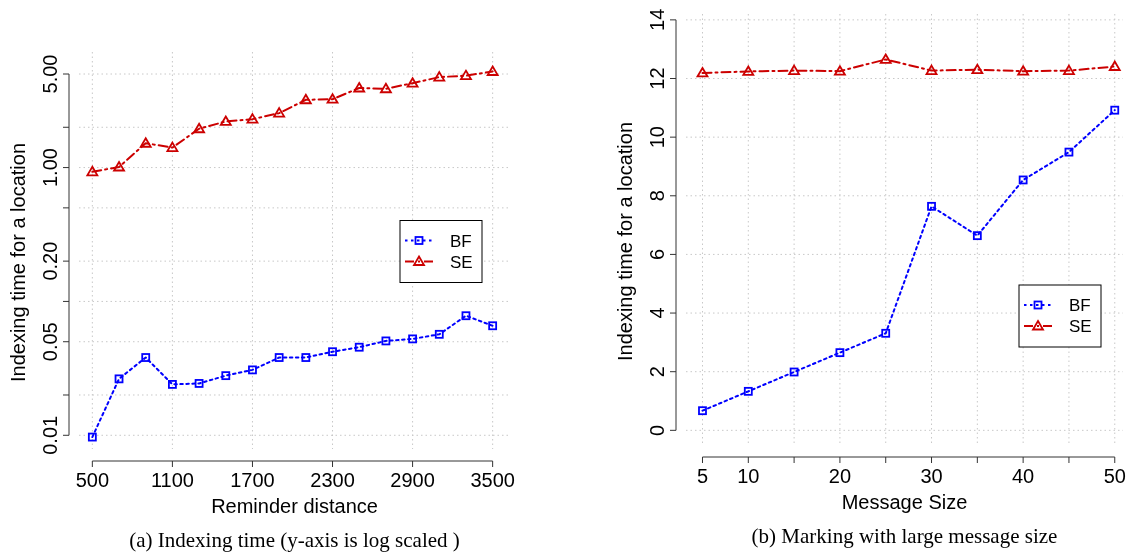  Describe the element at coordinates (657, 78) in the screenshot. I see `y-tick-label: 12` at that location.